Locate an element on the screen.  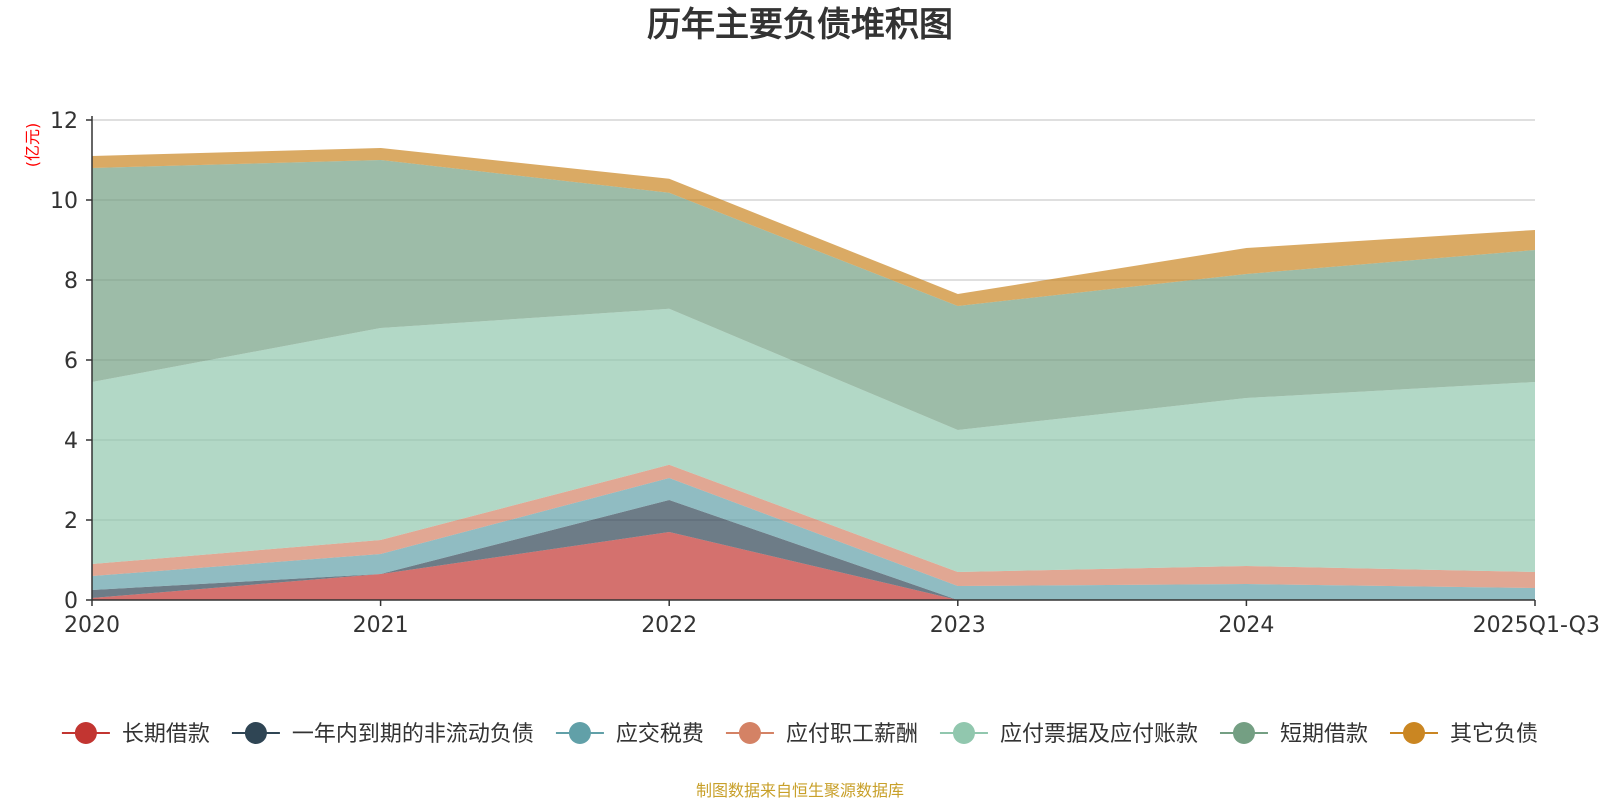
y-tick-label: 4 is located at coordinates (71, 441).